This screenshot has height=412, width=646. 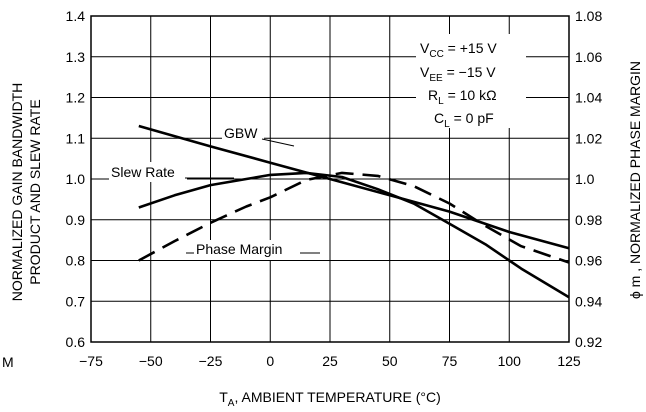 I want to click on x-tick-label: 0, so click(x=270, y=361).